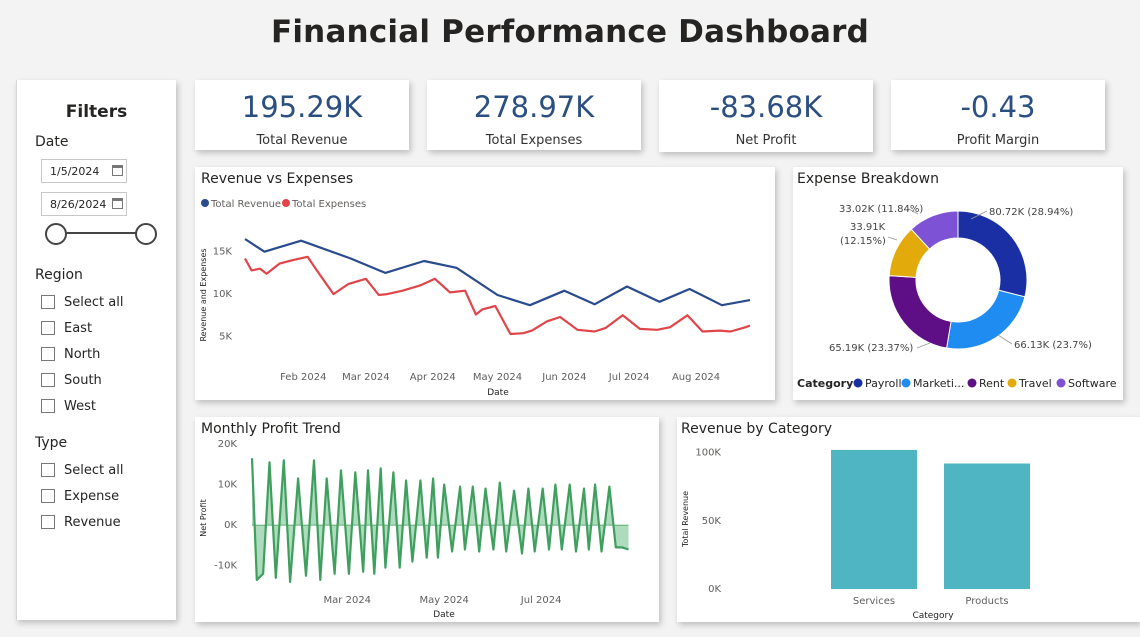  I want to click on region-option-north: North, so click(70, 354).